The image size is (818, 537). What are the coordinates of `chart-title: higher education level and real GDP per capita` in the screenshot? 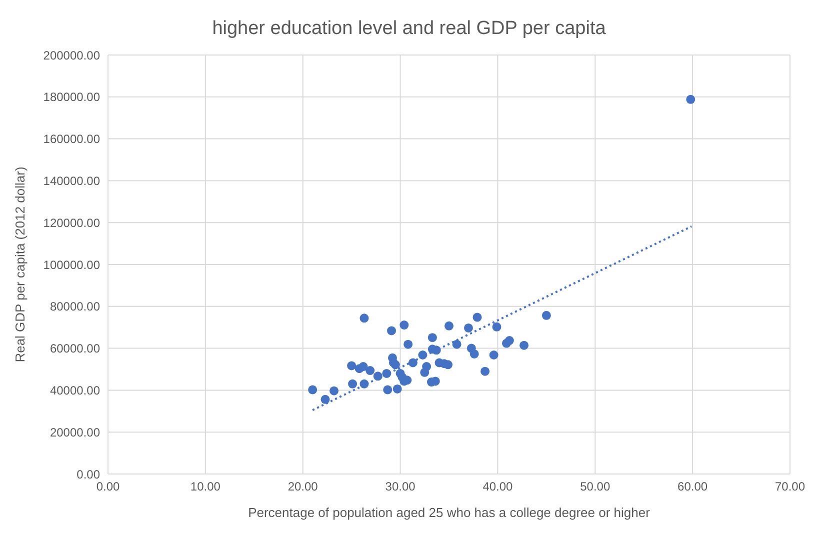 It's located at (409, 29).